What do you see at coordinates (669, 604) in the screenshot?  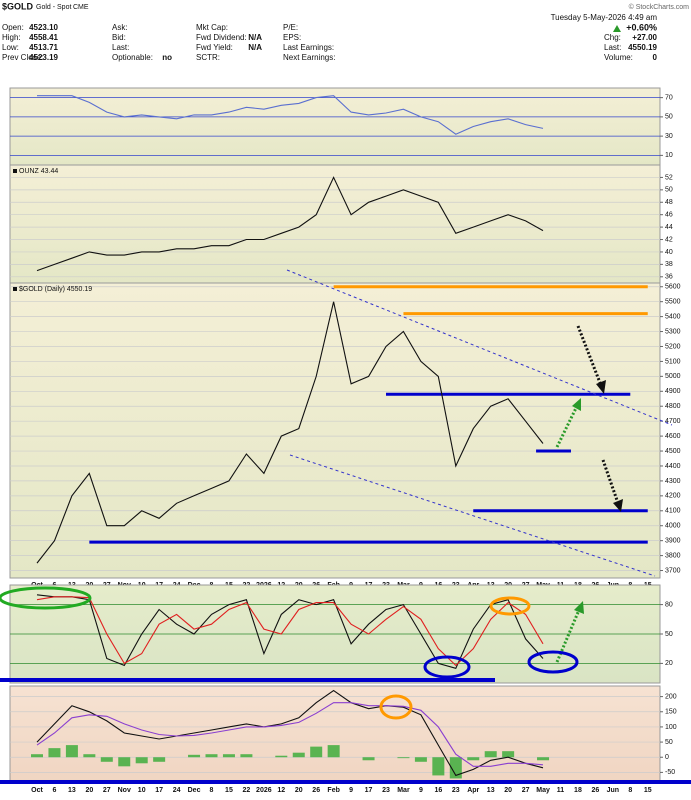 I see `y-tick-label: 80` at bounding box center [669, 604].